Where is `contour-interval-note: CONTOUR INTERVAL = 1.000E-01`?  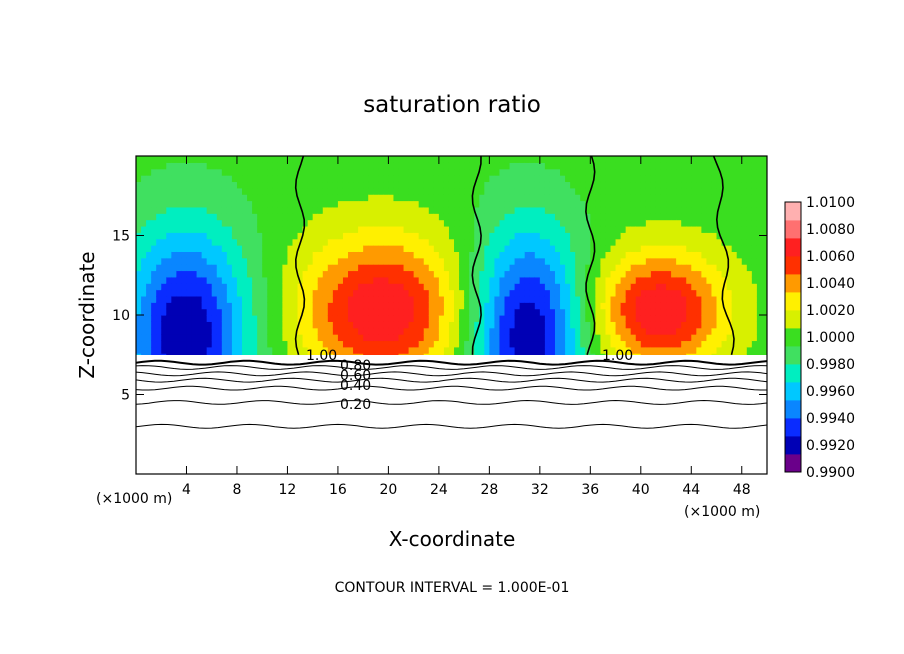
contour-interval-note: CONTOUR INTERVAL = 1.000E-01 is located at coordinates (452, 588).